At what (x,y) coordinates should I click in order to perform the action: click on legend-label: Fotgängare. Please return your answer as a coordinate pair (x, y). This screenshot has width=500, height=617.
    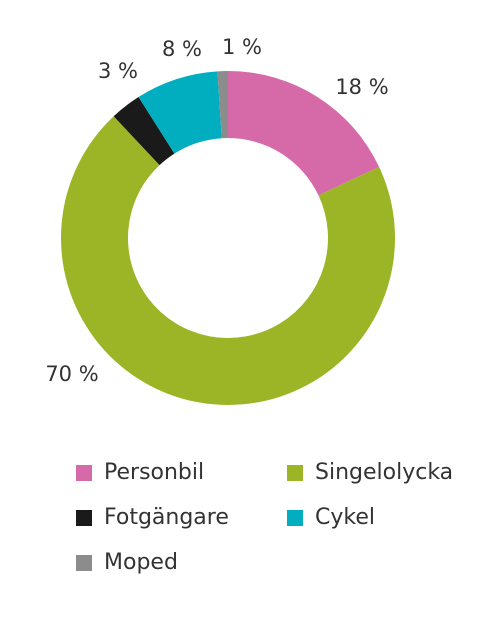
    Looking at the image, I should click on (166, 517).